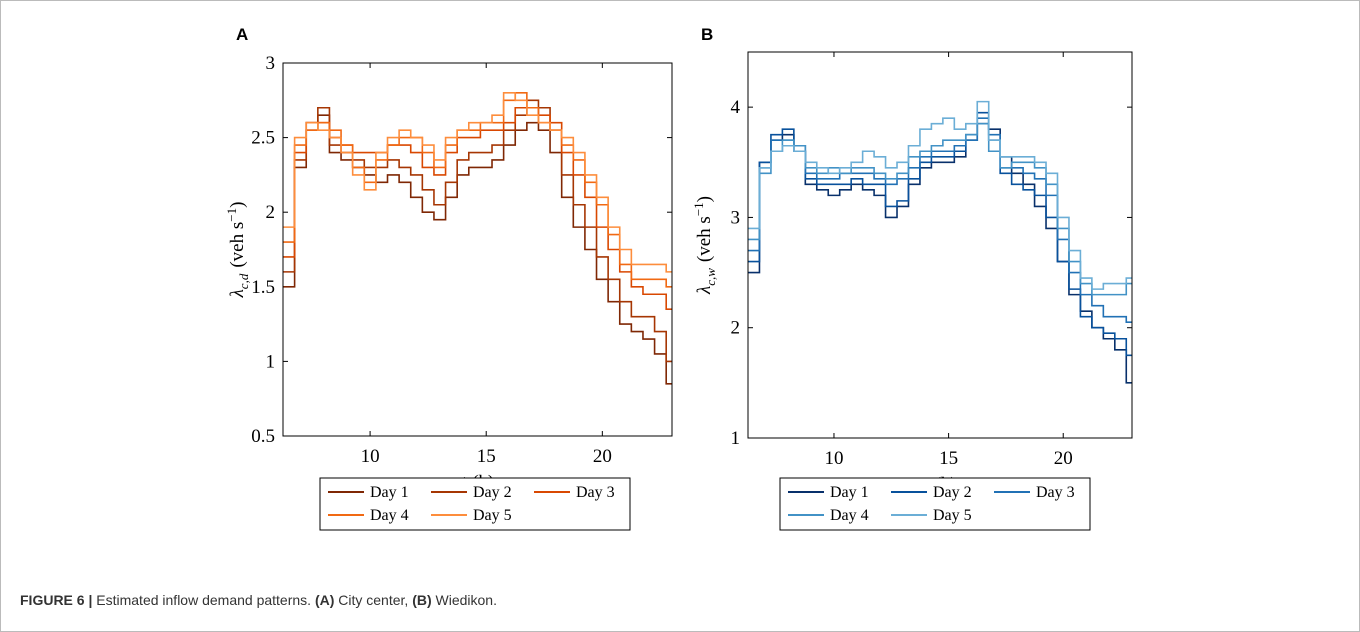  What do you see at coordinates (422, 600) in the screenshot?
I see `caption-ref: (B)` at bounding box center [422, 600].